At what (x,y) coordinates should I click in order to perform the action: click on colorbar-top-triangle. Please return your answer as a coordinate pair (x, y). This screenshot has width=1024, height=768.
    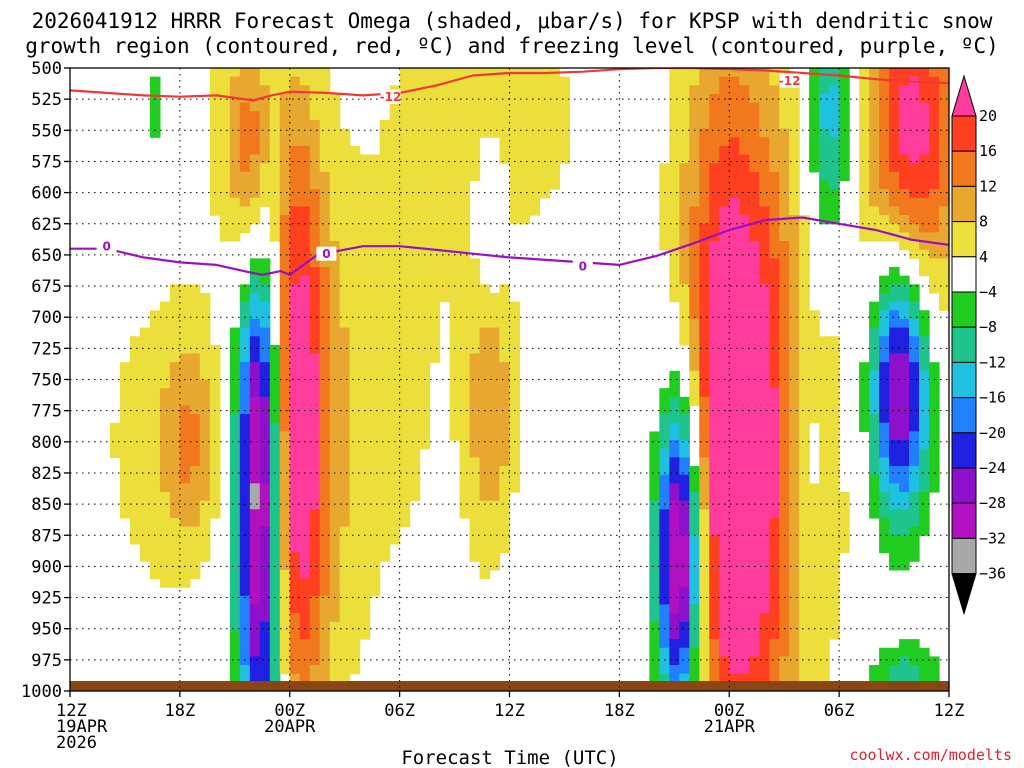
    Looking at the image, I should click on (964, 95).